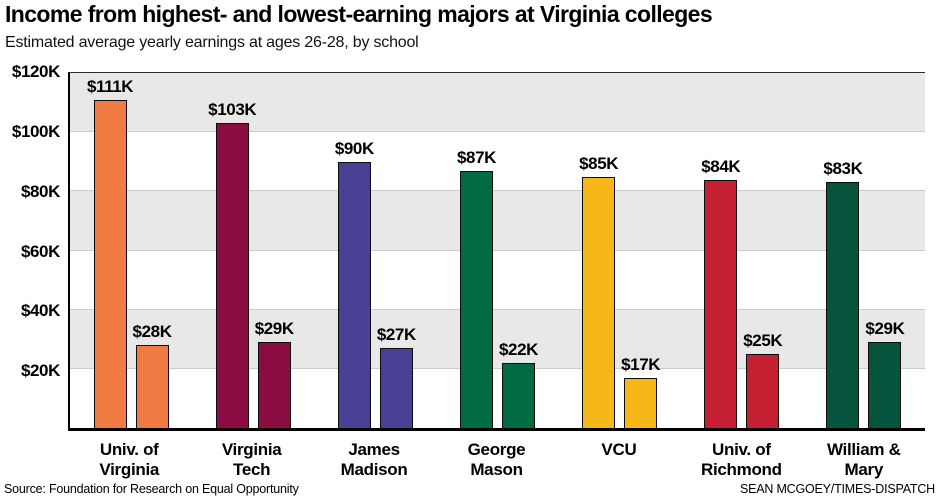 This screenshot has height=500, width=939. I want to click on bar-value-label: $90K, so click(354, 148).